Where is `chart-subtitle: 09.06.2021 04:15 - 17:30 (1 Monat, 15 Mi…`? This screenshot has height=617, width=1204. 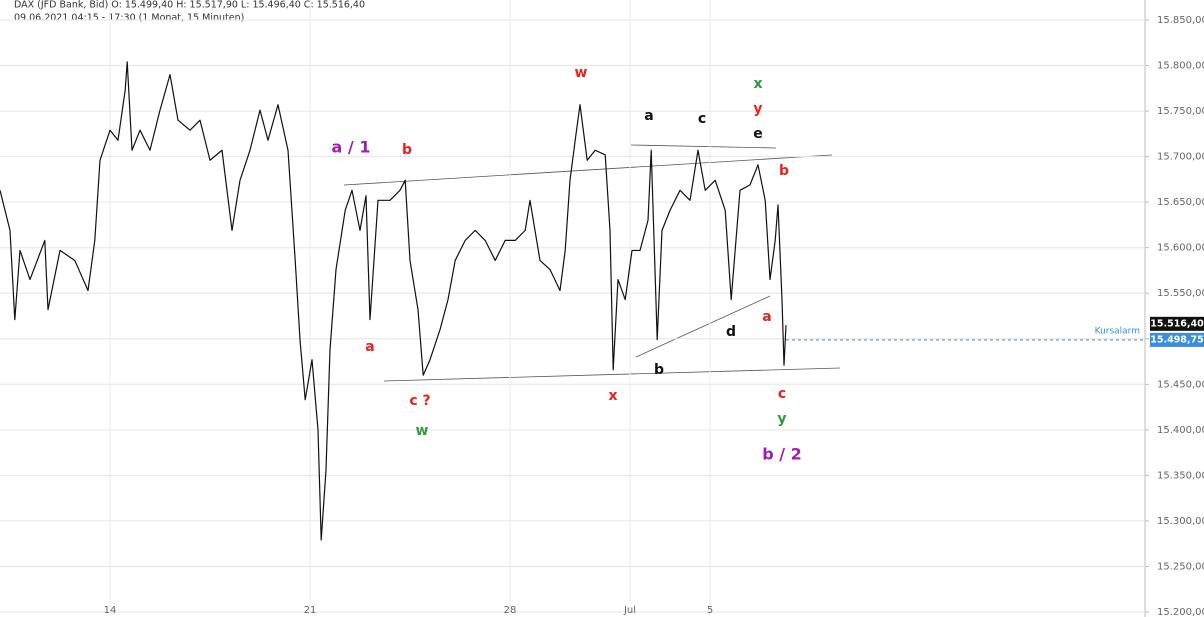 chart-subtitle: 09.06.2021 04:15 - 17:30 (1 Monat, 15 Mi… is located at coordinates (129, 18).